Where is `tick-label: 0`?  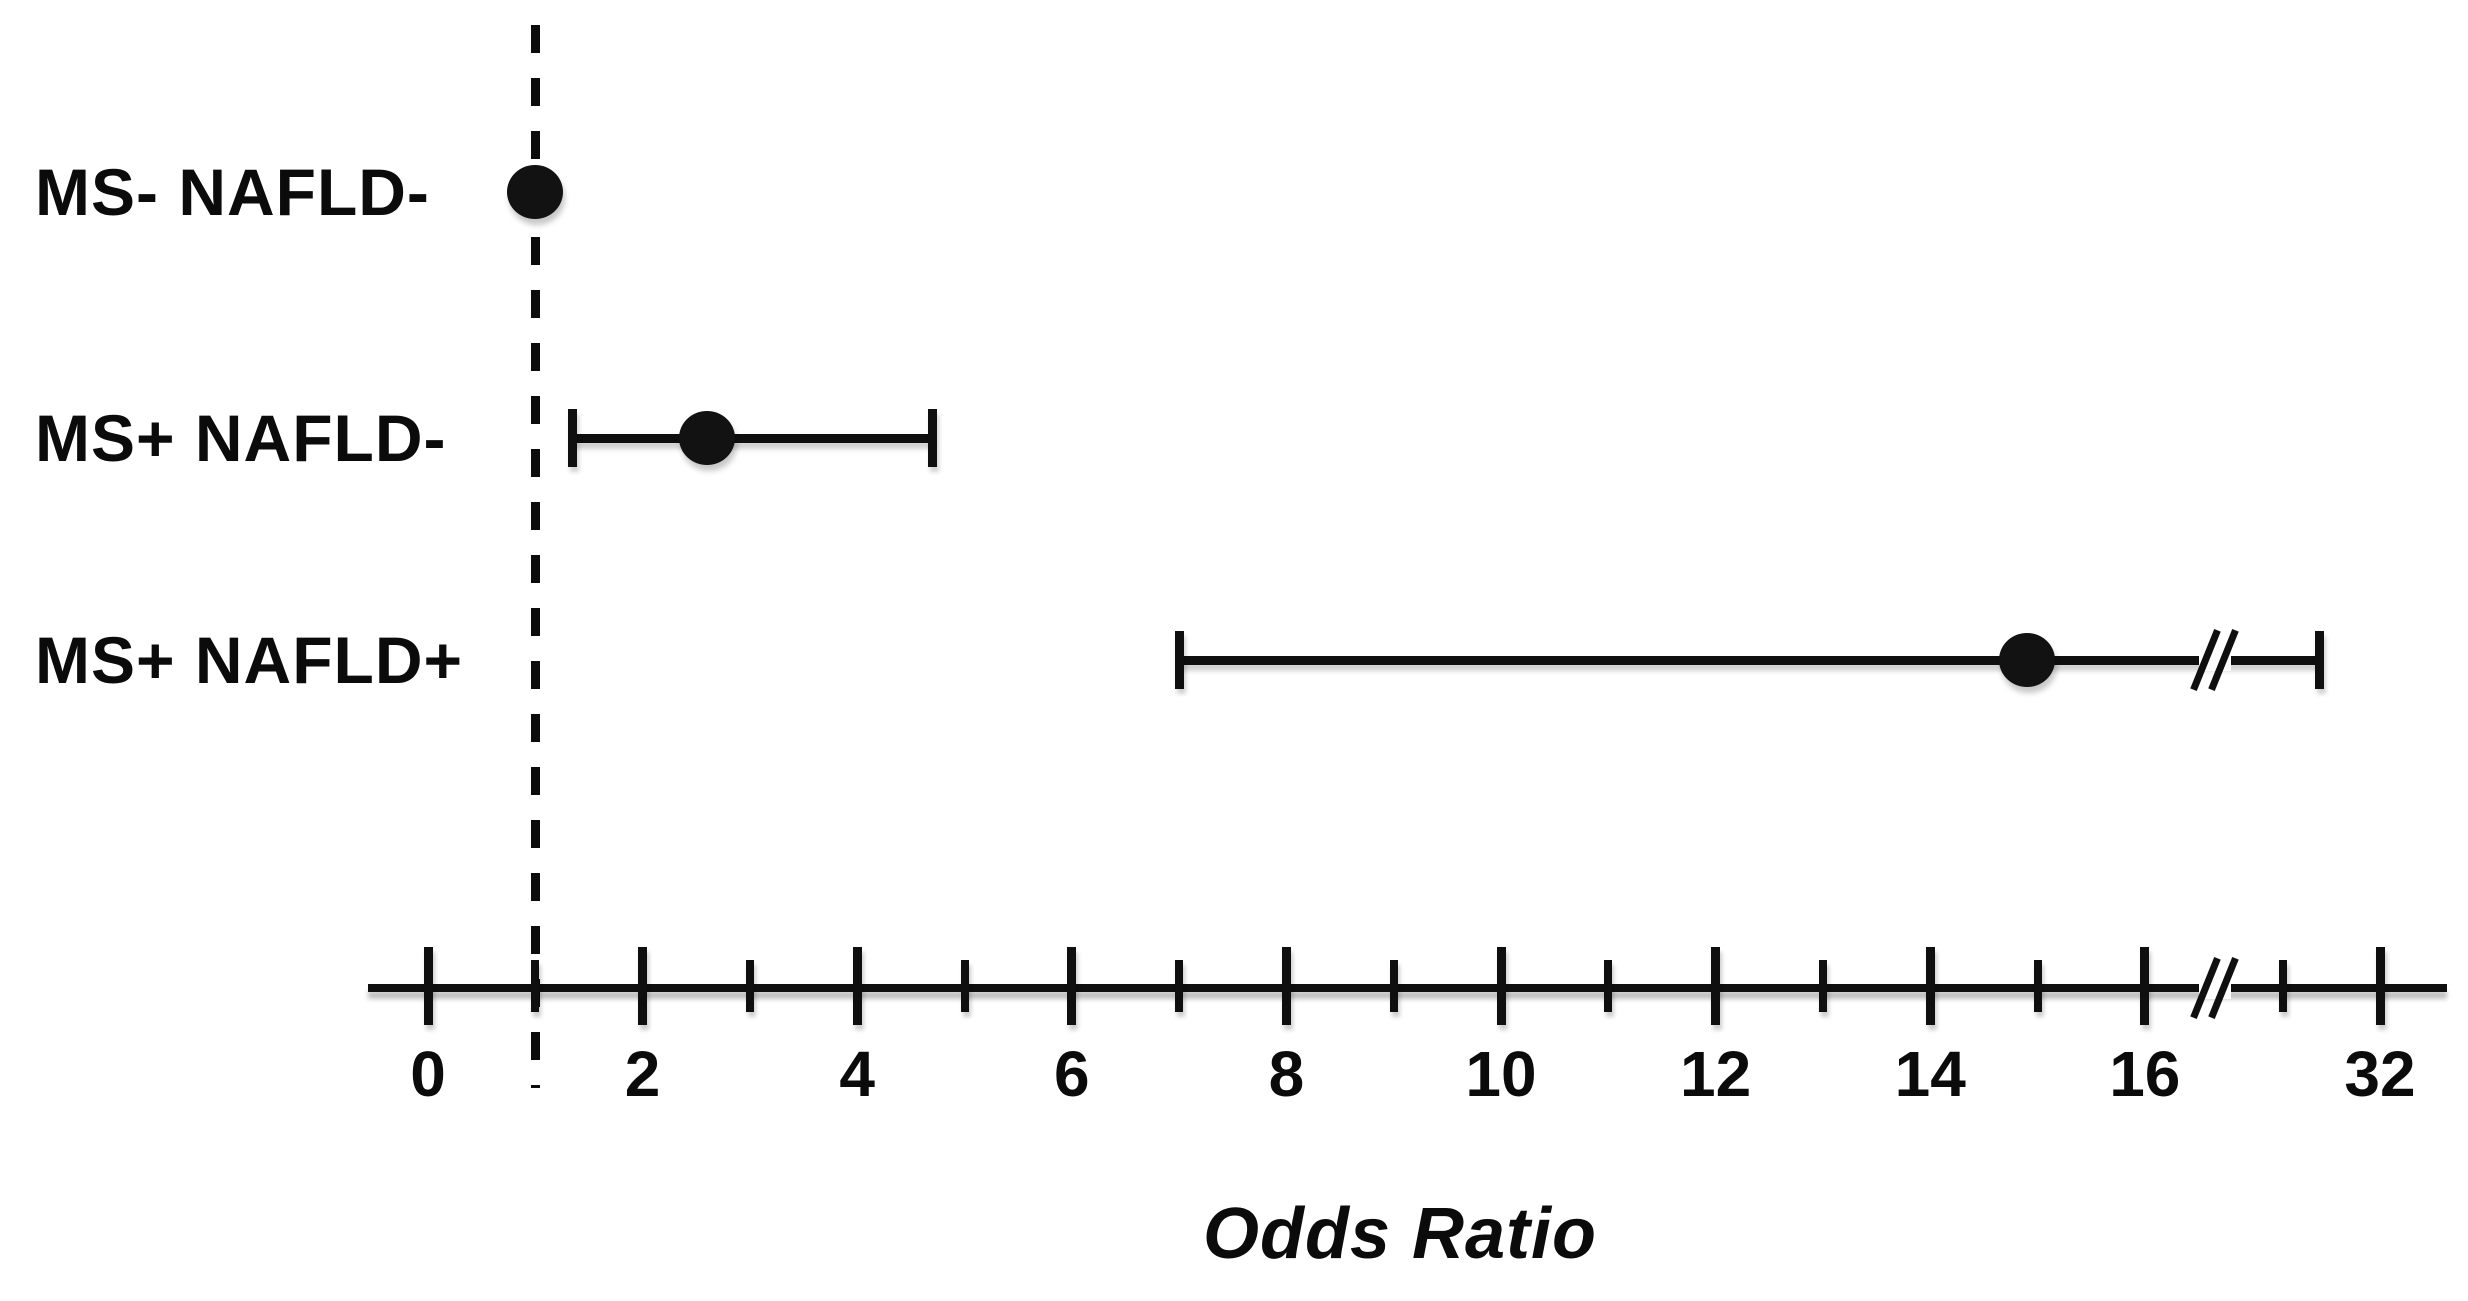 tick-label: 0 is located at coordinates (428, 1074).